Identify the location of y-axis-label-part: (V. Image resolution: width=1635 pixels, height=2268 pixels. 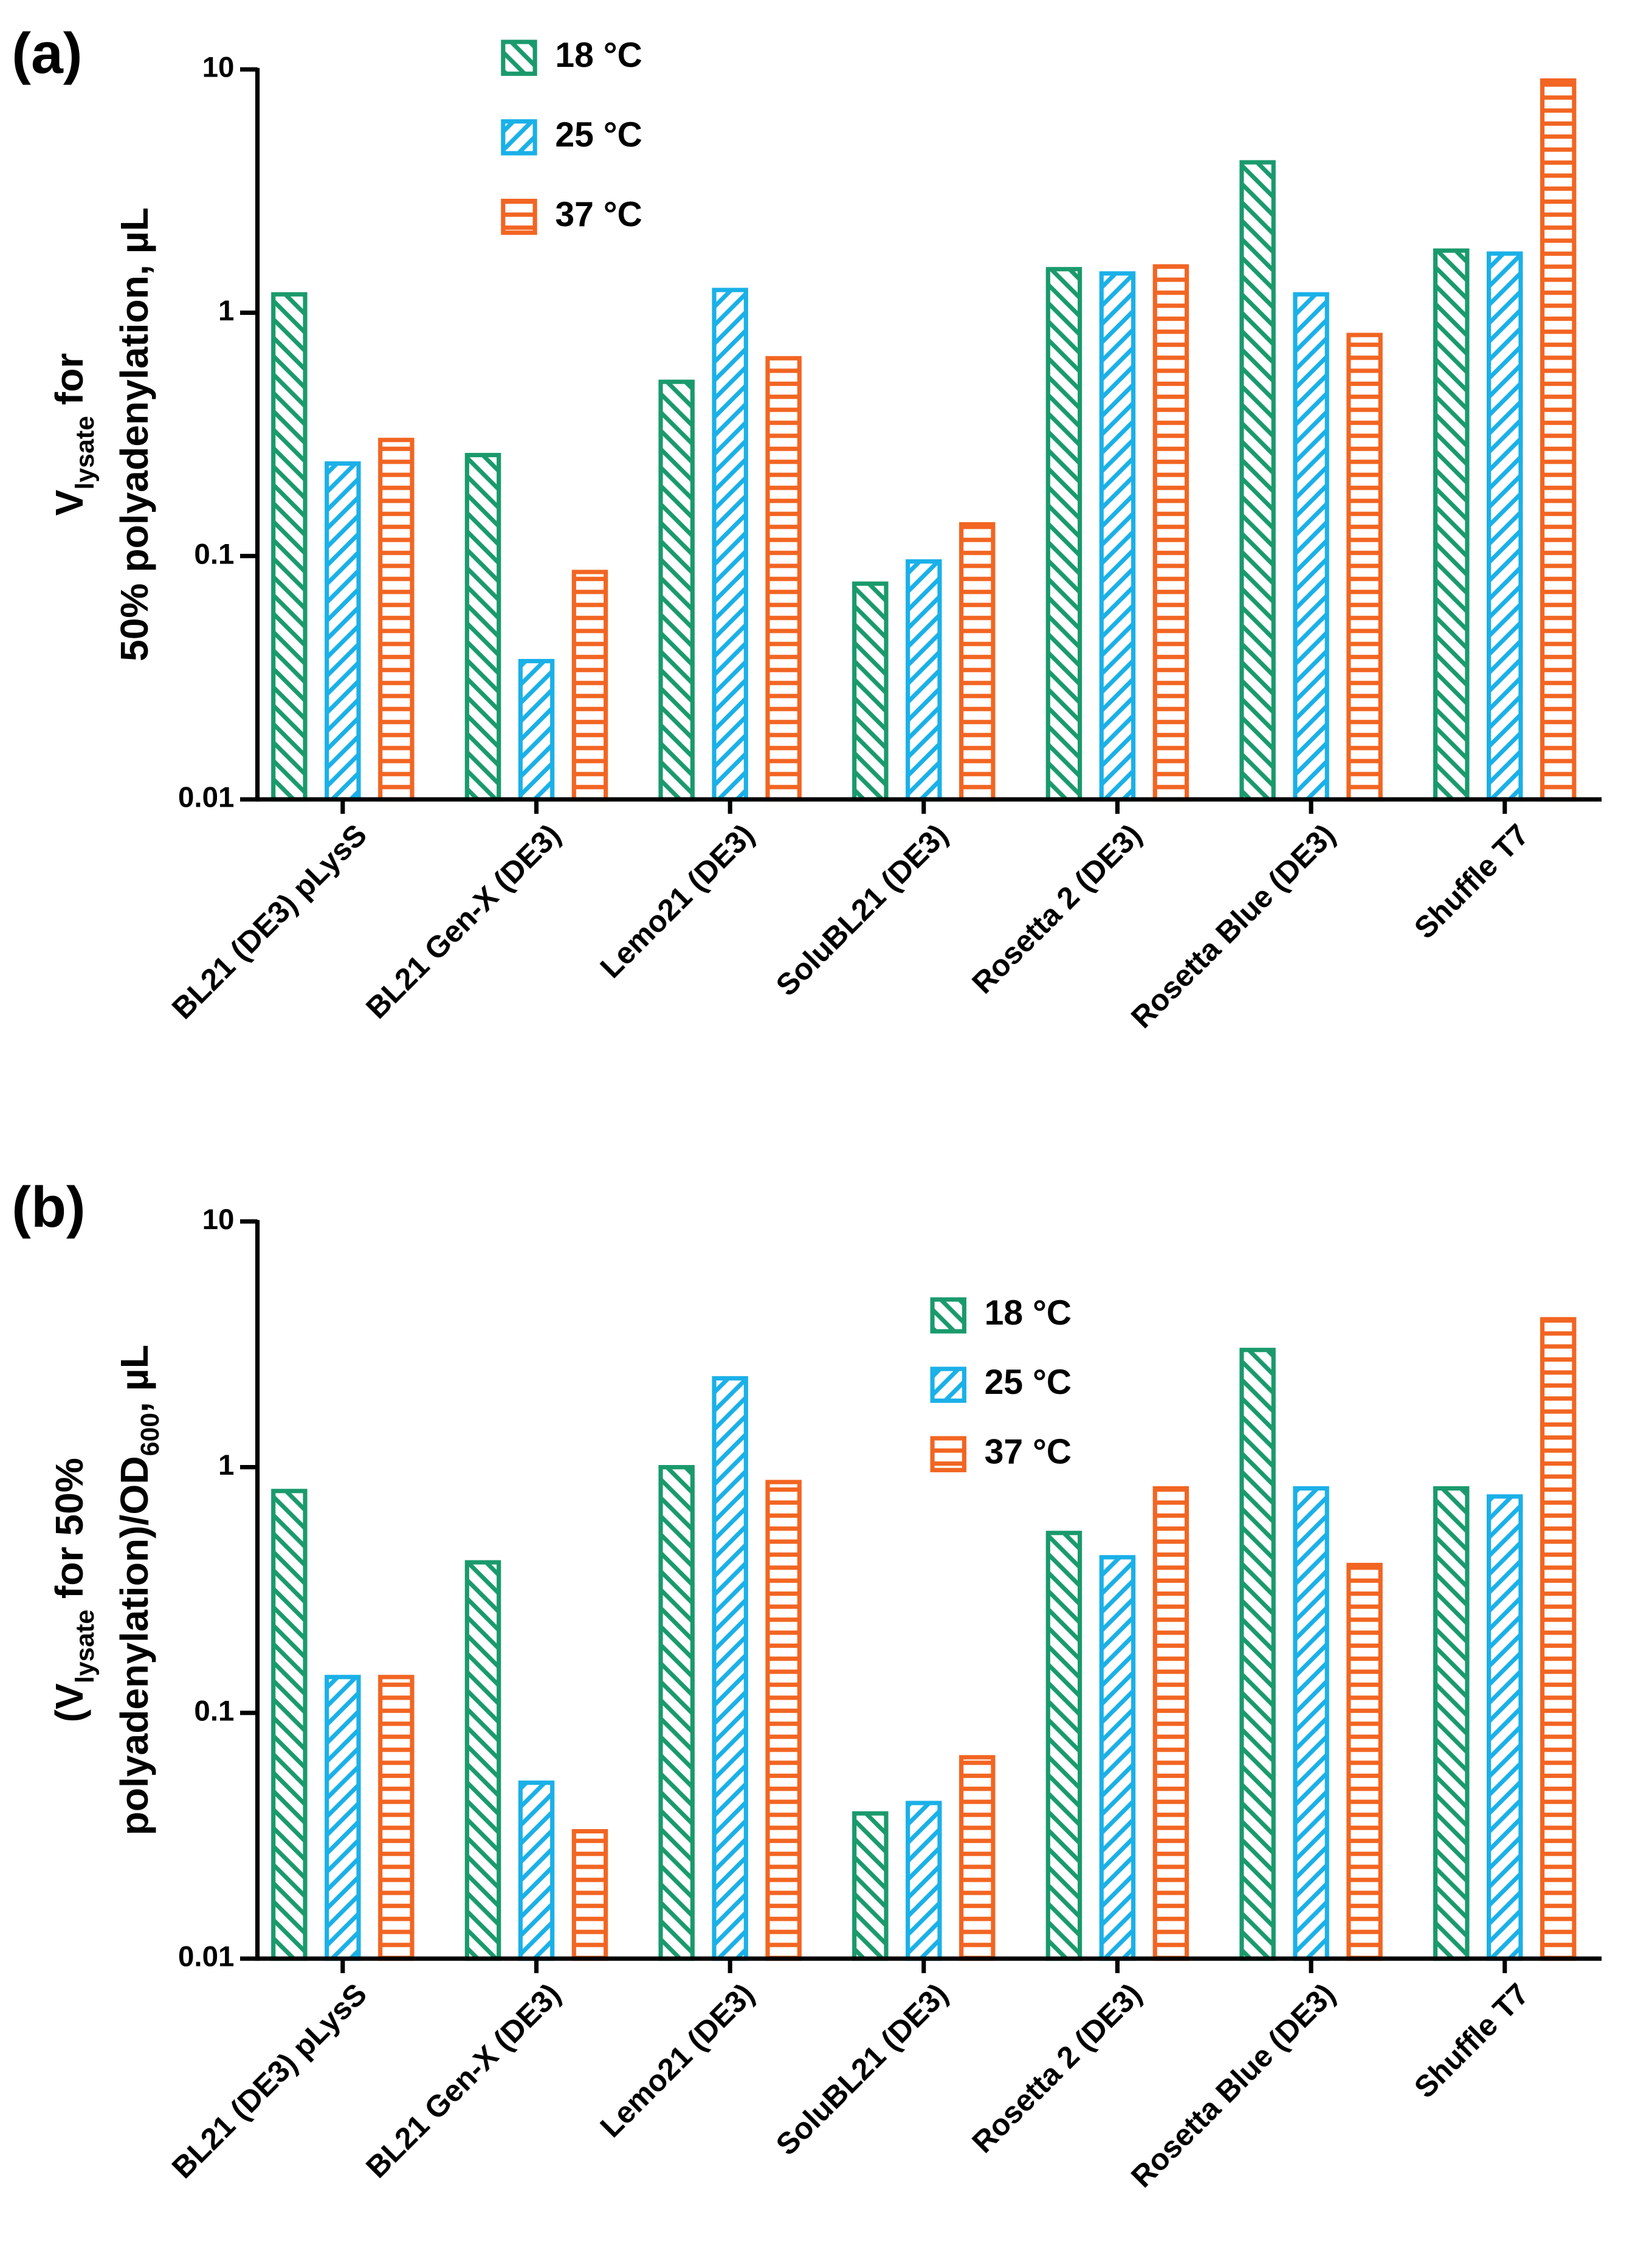
(69, 1703).